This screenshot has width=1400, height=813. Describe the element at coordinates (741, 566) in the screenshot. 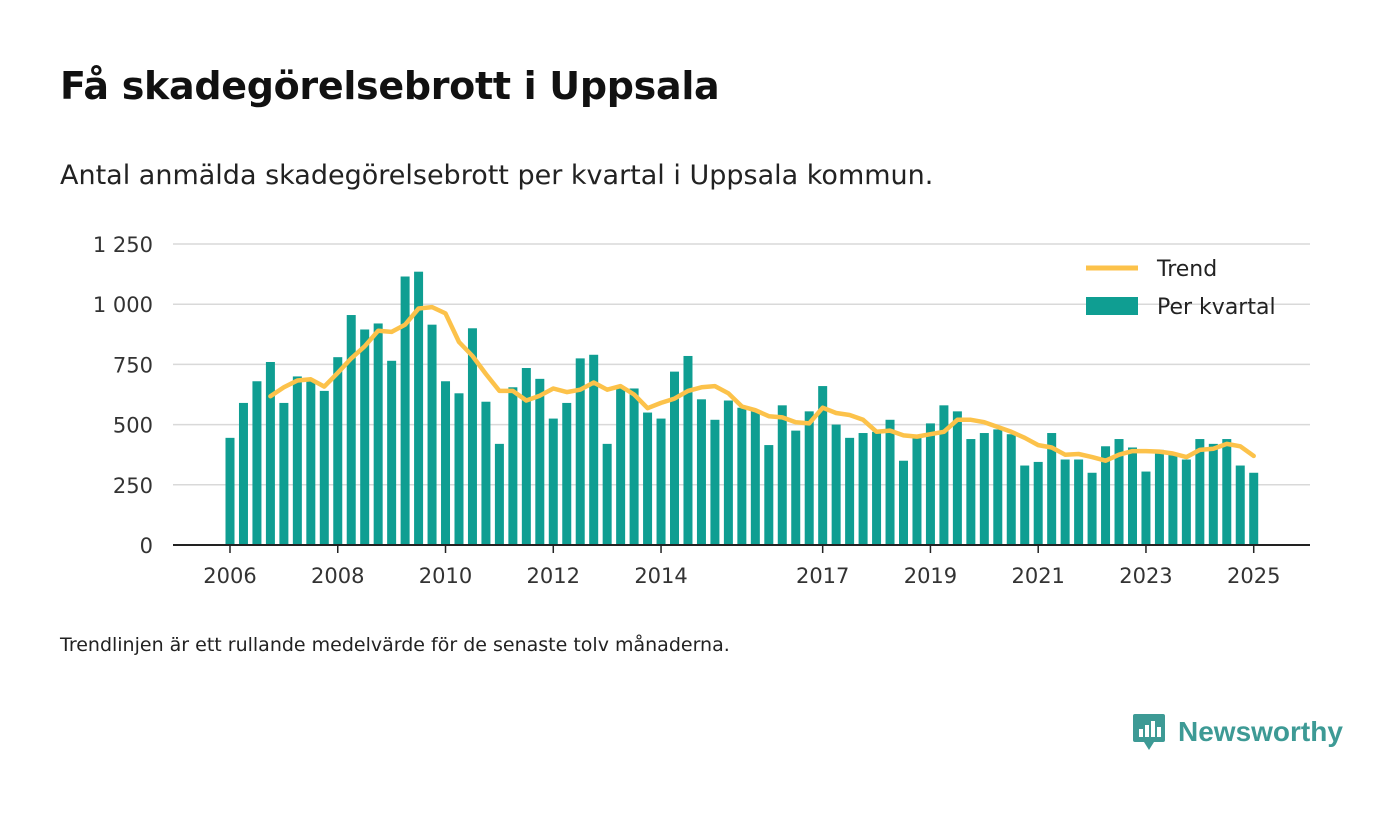

I see `x-axis-ticks: 2006 2008 2010 2012 2014 2017 2019 2021 2023 2025` at that location.